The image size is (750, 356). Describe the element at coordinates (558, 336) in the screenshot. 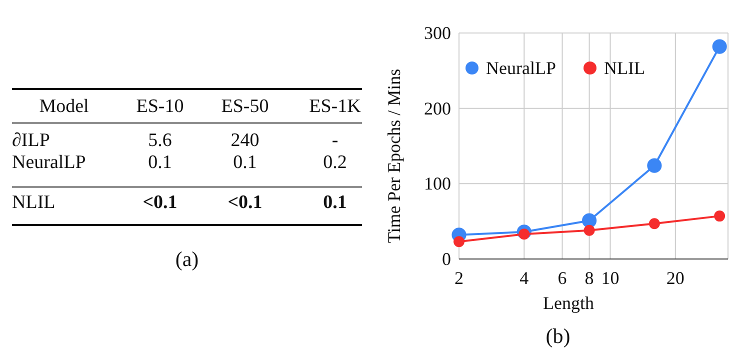

I see `text: (b)` at that location.